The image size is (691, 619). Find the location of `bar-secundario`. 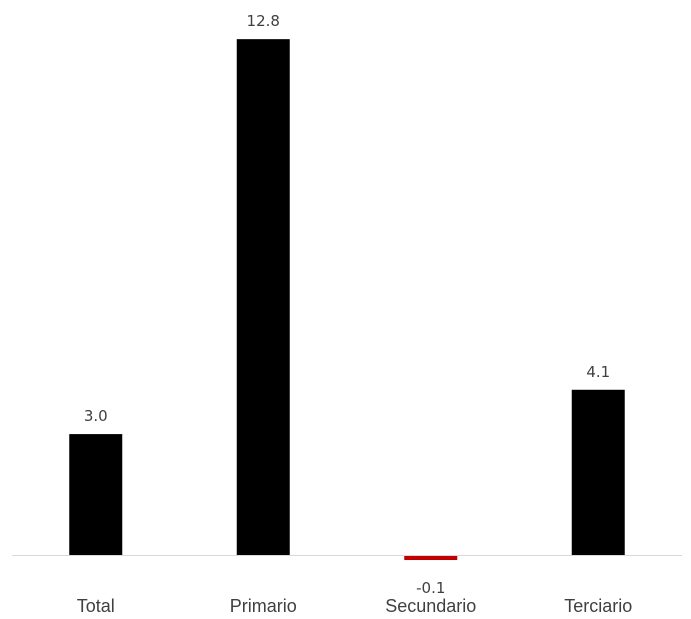

bar-secundario is located at coordinates (431, 558).